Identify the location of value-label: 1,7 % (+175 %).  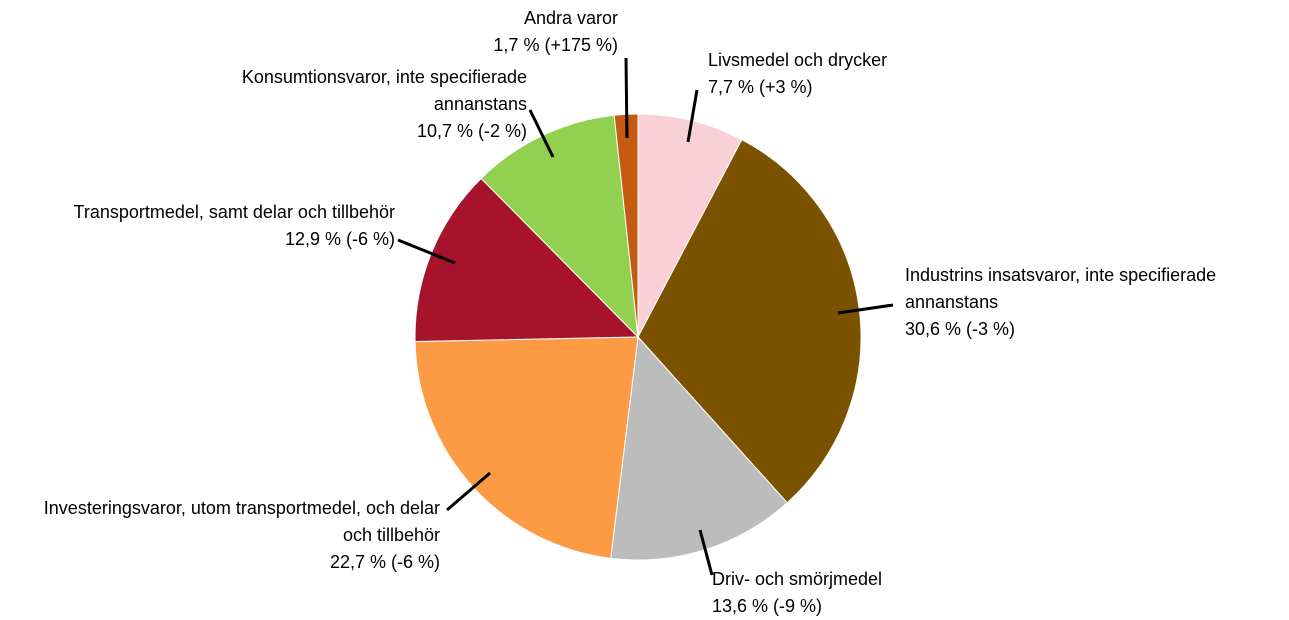
(555, 45).